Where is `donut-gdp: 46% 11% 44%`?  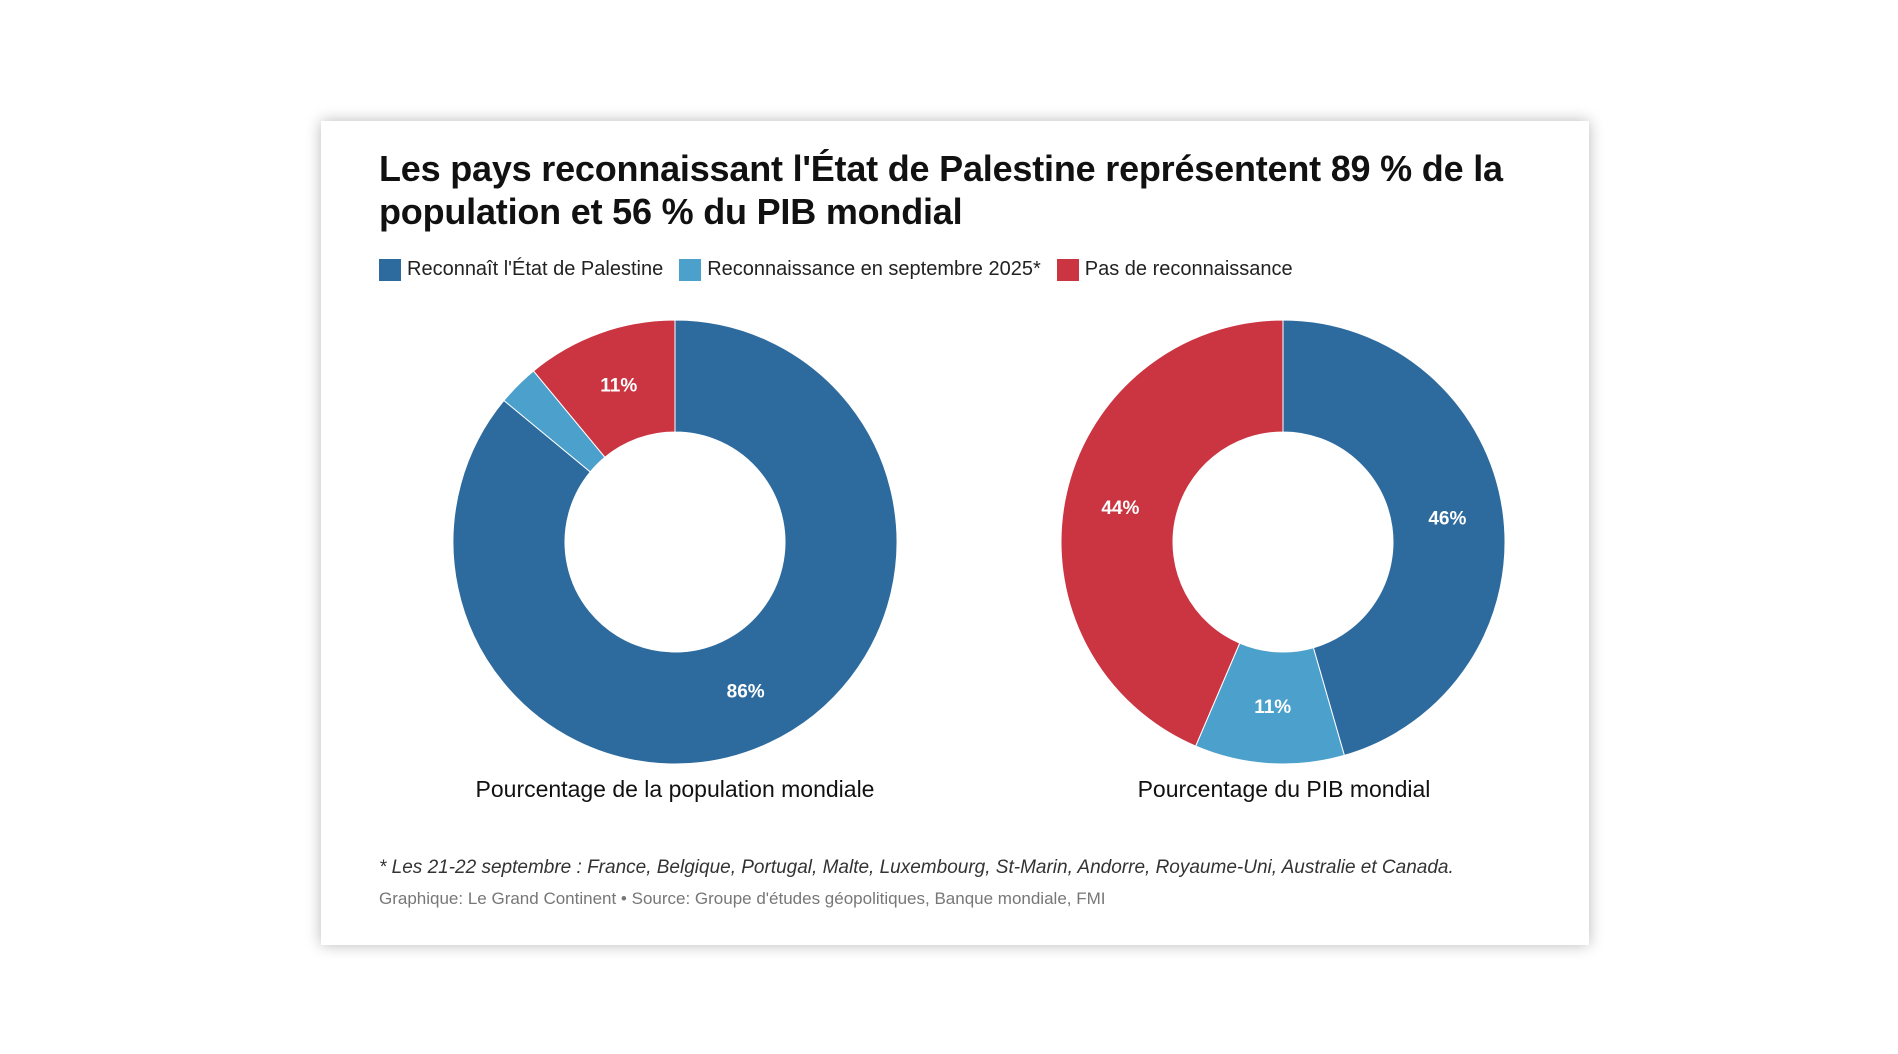
donut-gdp: 46% 11% 44% is located at coordinates (1283, 542).